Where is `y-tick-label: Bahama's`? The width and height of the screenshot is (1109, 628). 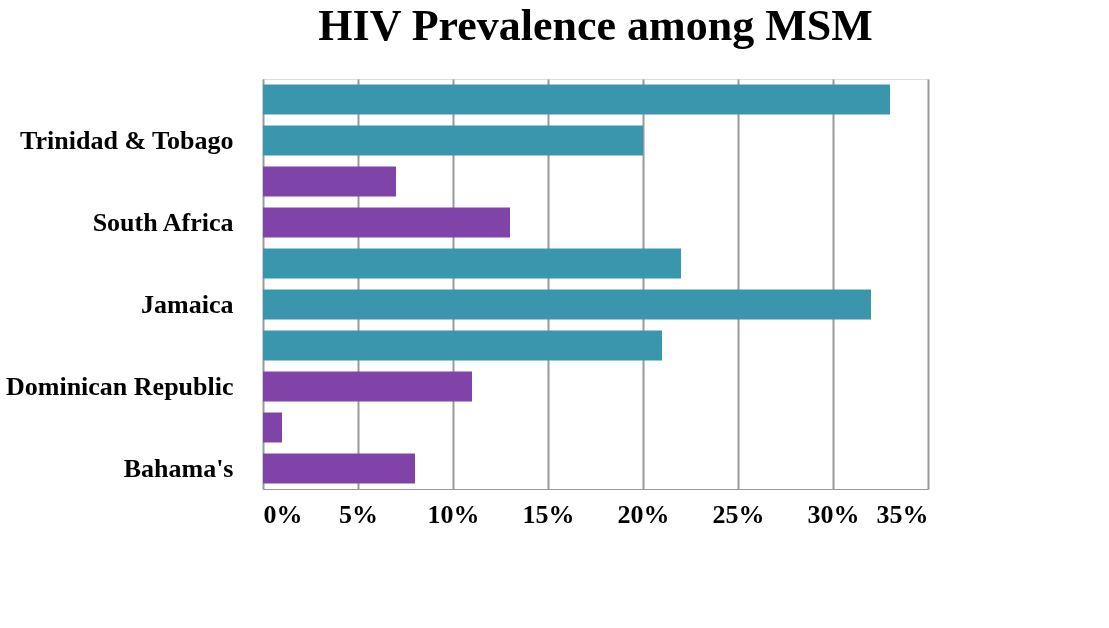 y-tick-label: Bahama's is located at coordinates (178, 468).